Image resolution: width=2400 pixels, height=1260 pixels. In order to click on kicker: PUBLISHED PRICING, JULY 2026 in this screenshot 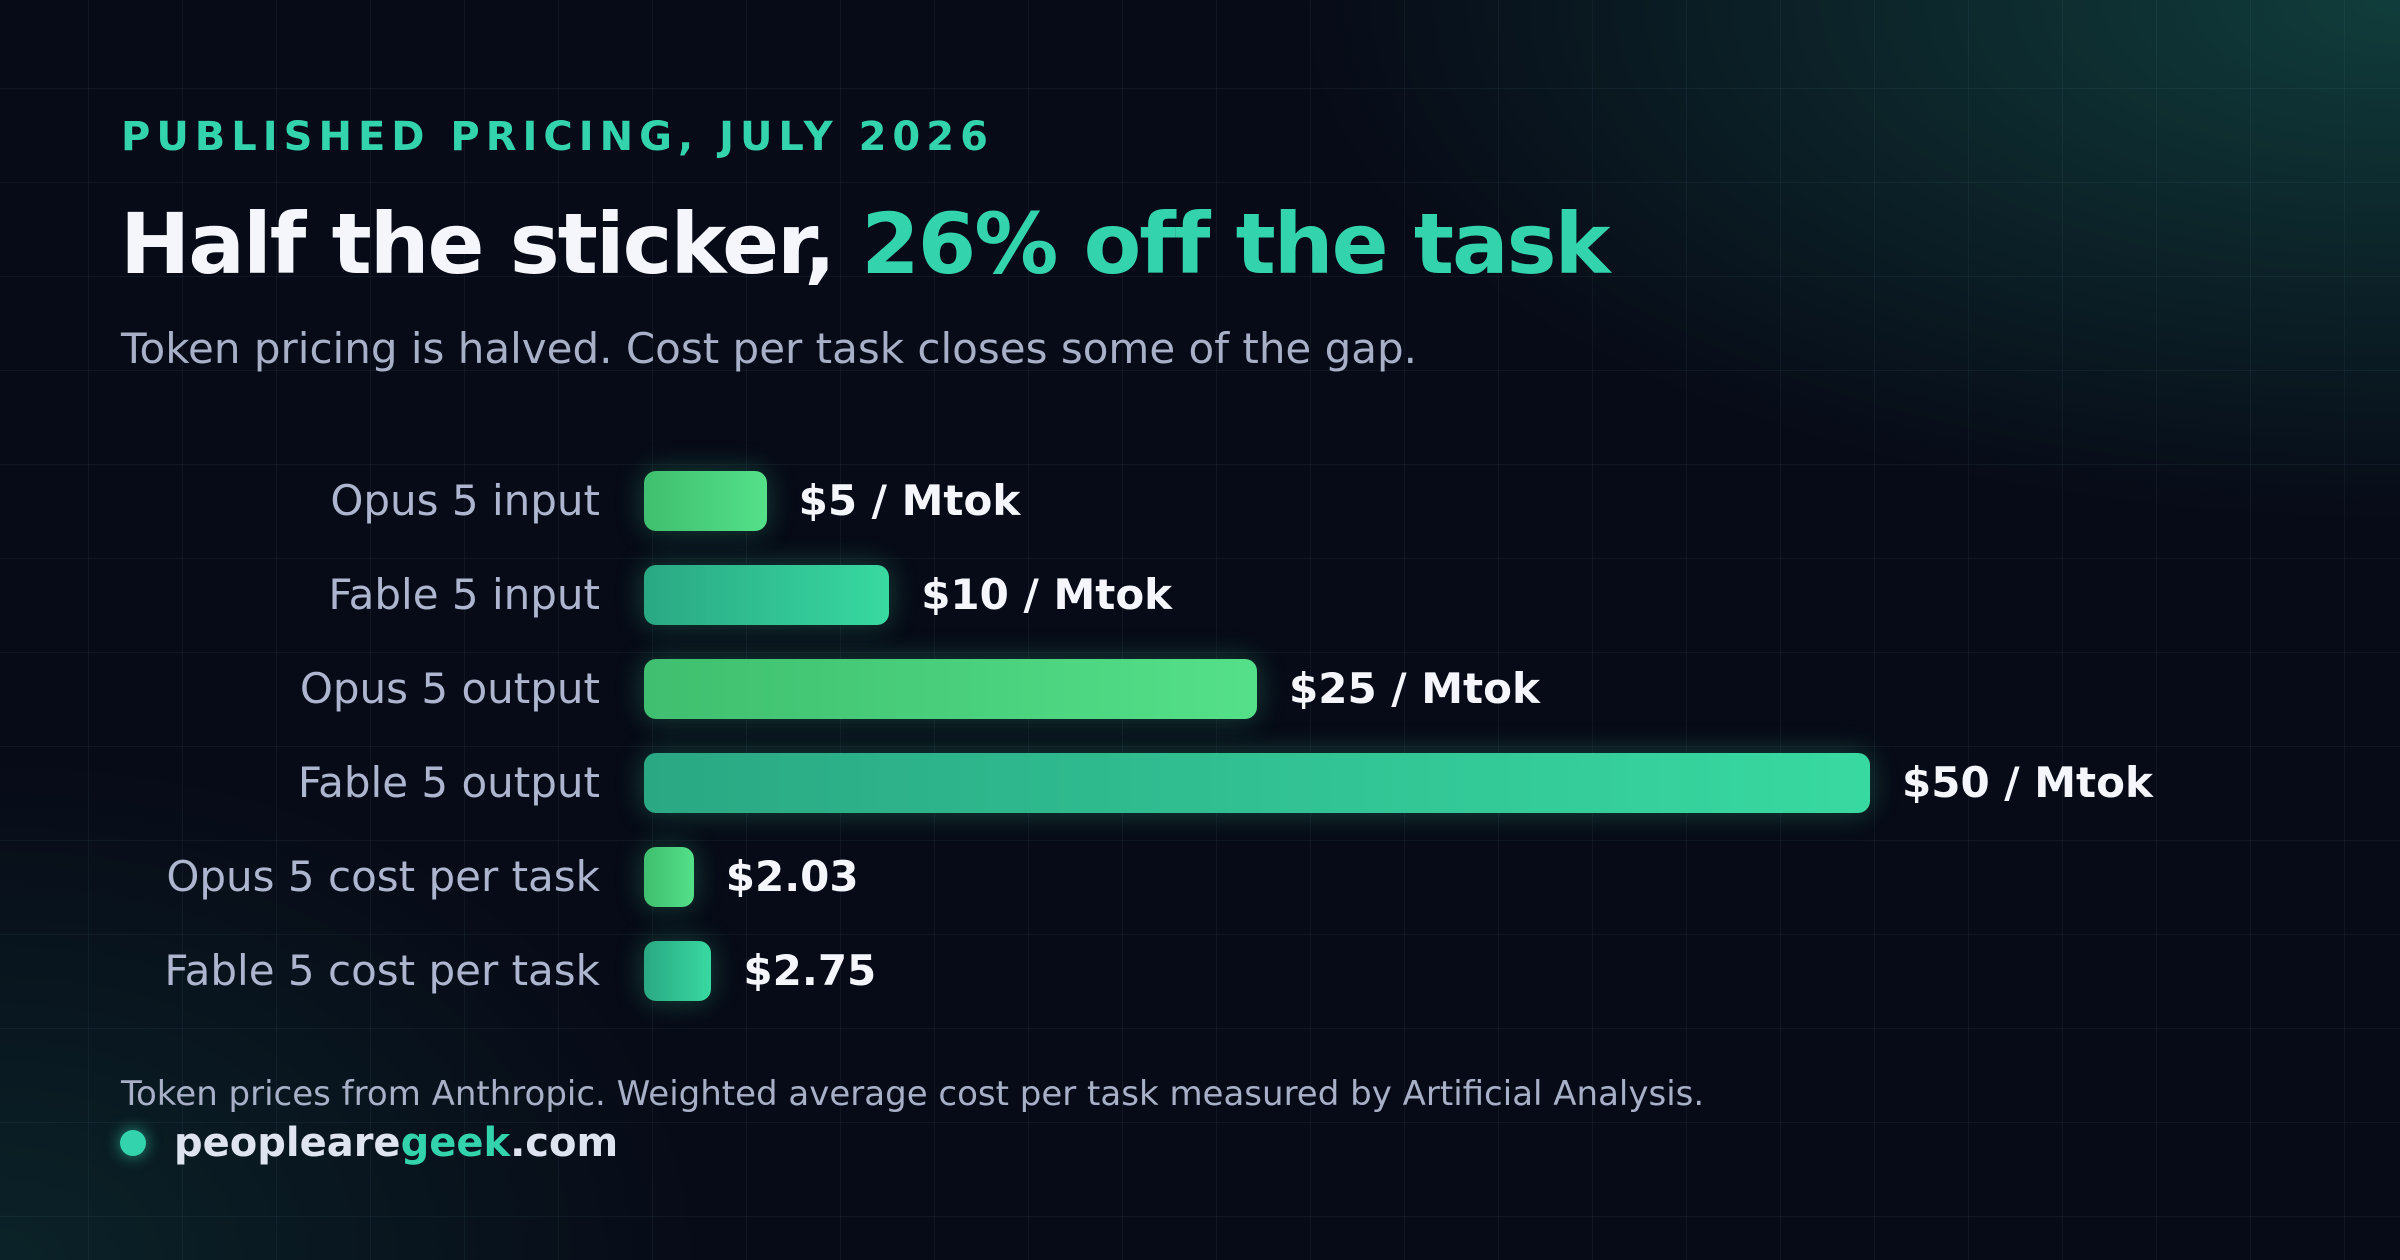, I will do `click(557, 137)`.